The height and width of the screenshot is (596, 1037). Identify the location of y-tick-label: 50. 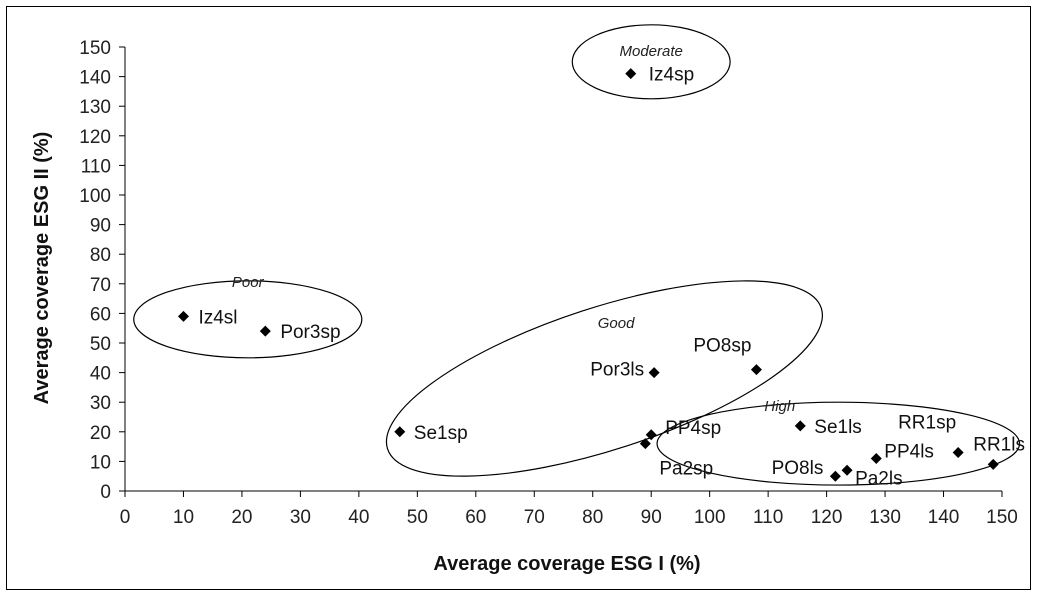
(100, 344).